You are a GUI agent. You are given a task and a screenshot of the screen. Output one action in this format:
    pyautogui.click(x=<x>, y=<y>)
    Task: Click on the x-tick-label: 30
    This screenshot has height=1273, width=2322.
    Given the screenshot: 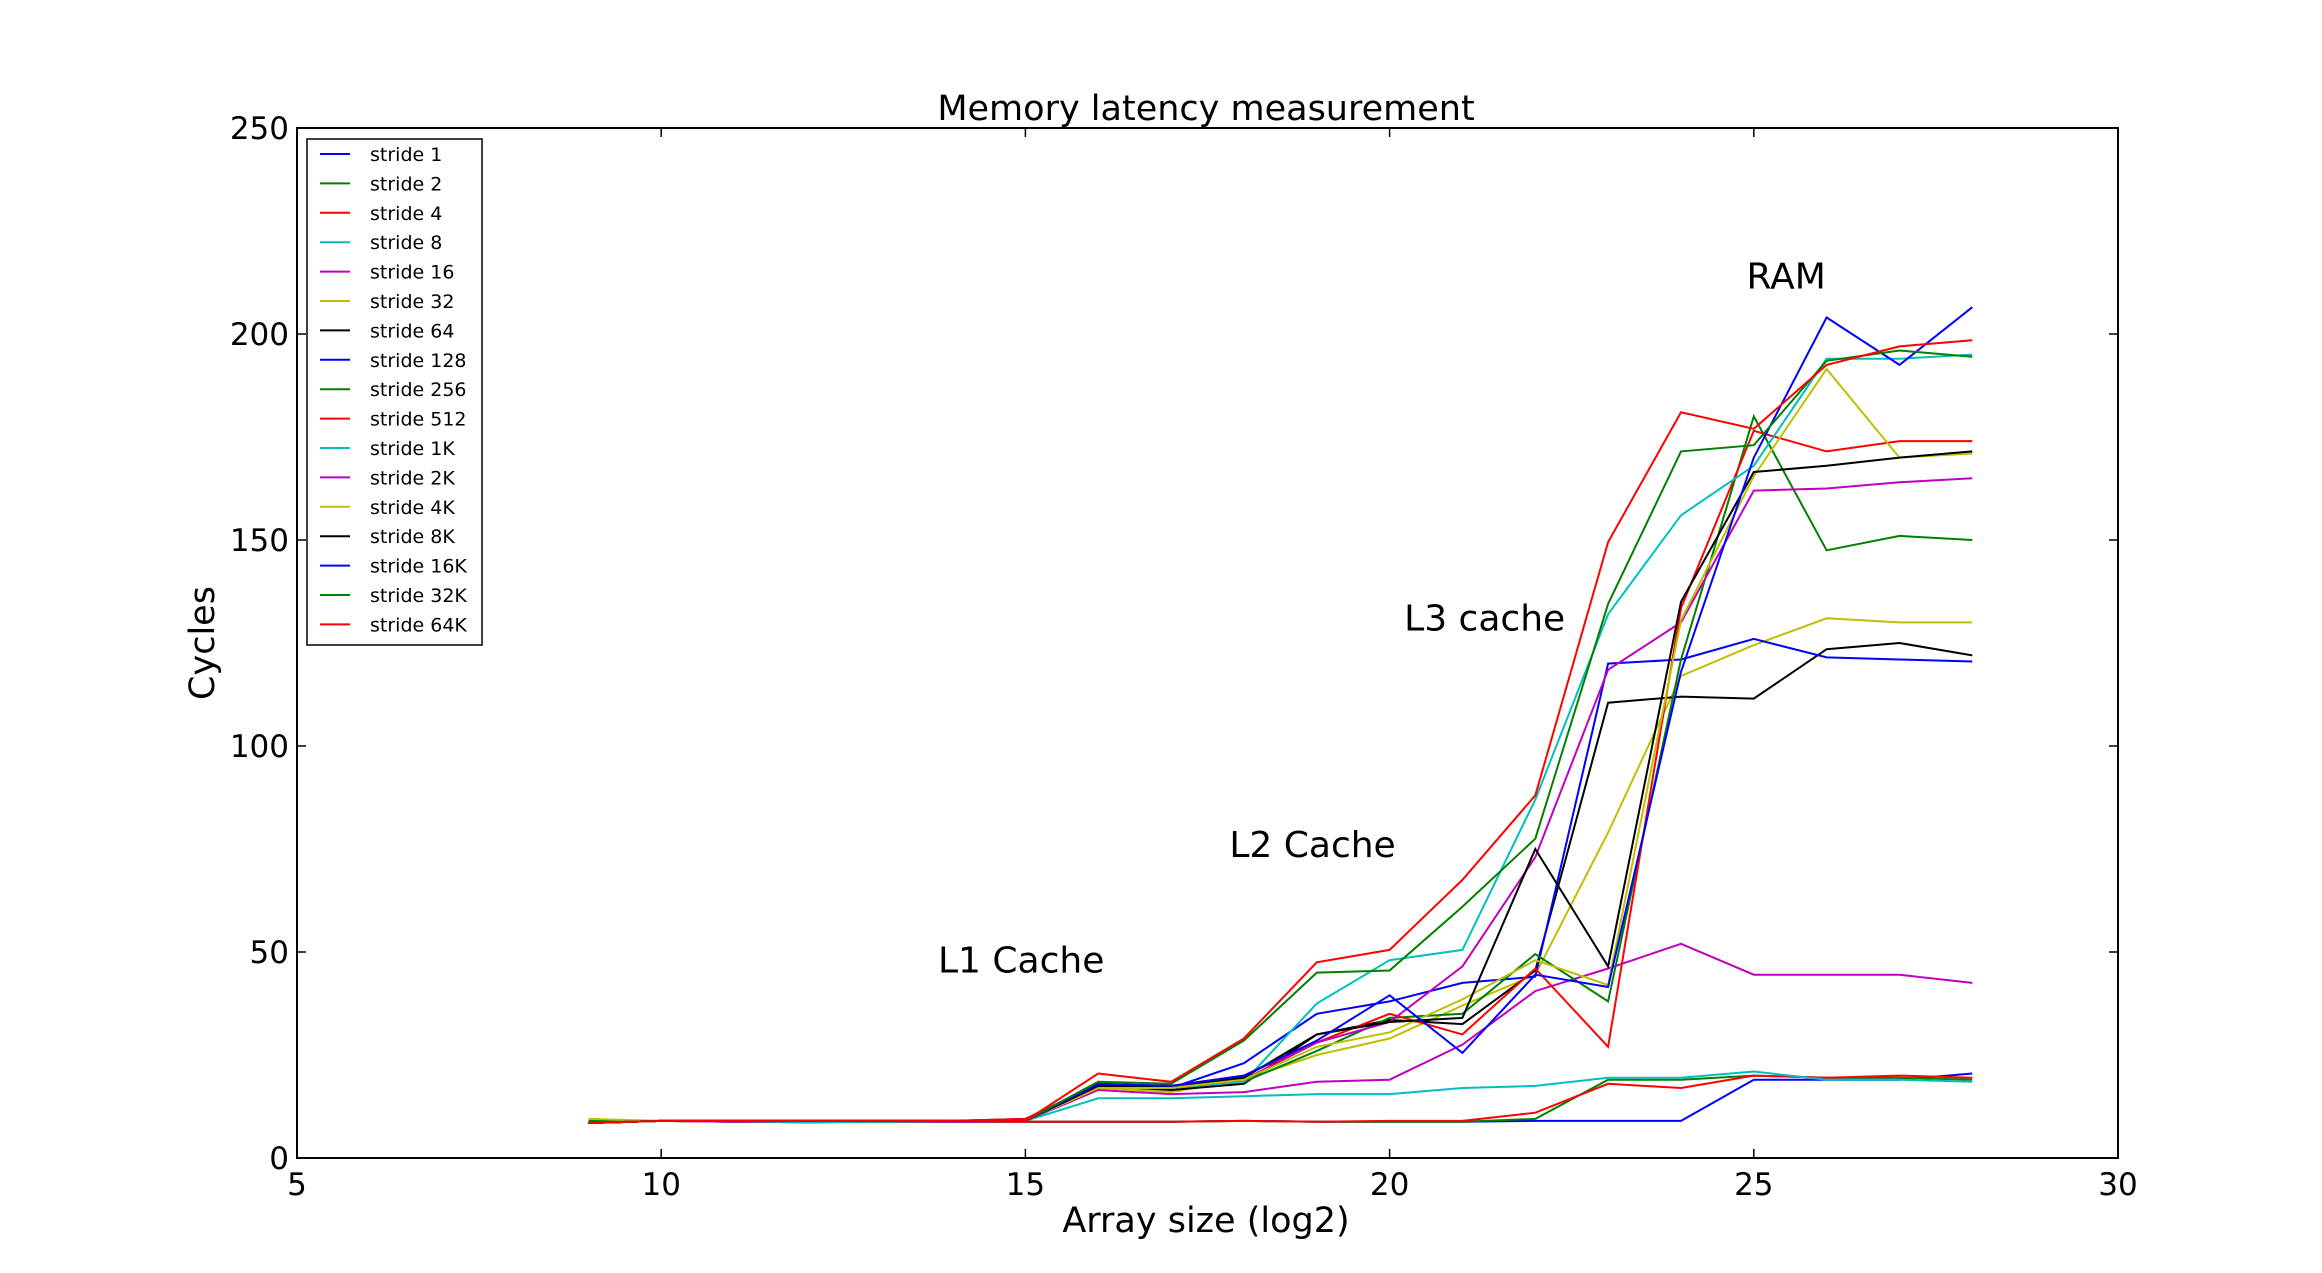 What is the action you would take?
    pyautogui.click(x=2117, y=1185)
    